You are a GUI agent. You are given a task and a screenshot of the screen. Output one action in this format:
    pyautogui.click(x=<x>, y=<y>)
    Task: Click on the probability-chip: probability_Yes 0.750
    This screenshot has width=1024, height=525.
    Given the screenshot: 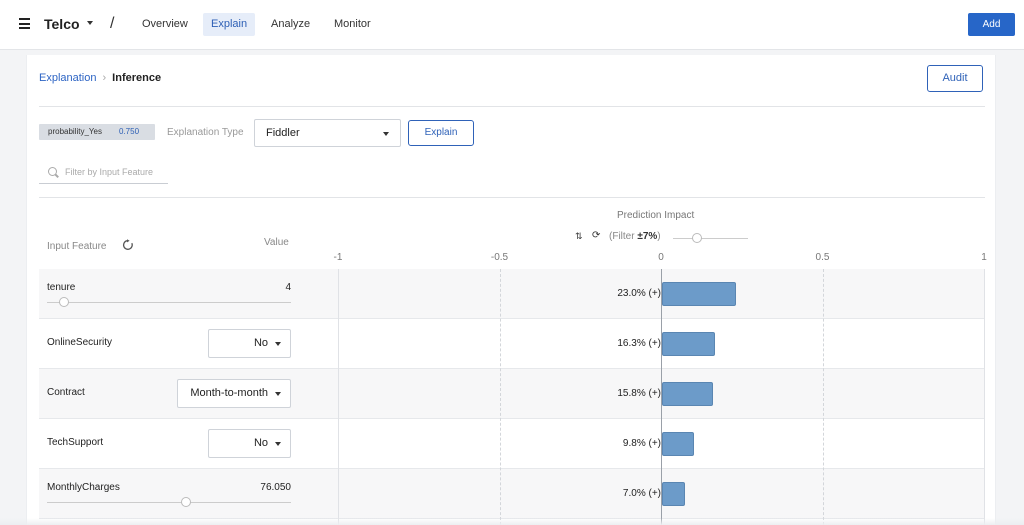 What is the action you would take?
    pyautogui.click(x=97, y=132)
    